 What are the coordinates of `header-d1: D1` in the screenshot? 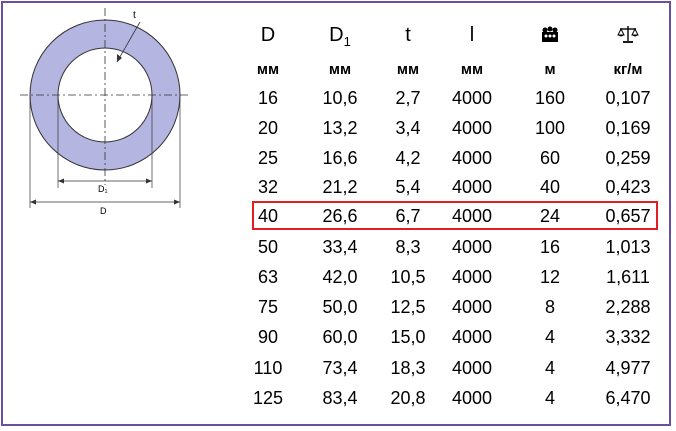 It's located at (340, 38).